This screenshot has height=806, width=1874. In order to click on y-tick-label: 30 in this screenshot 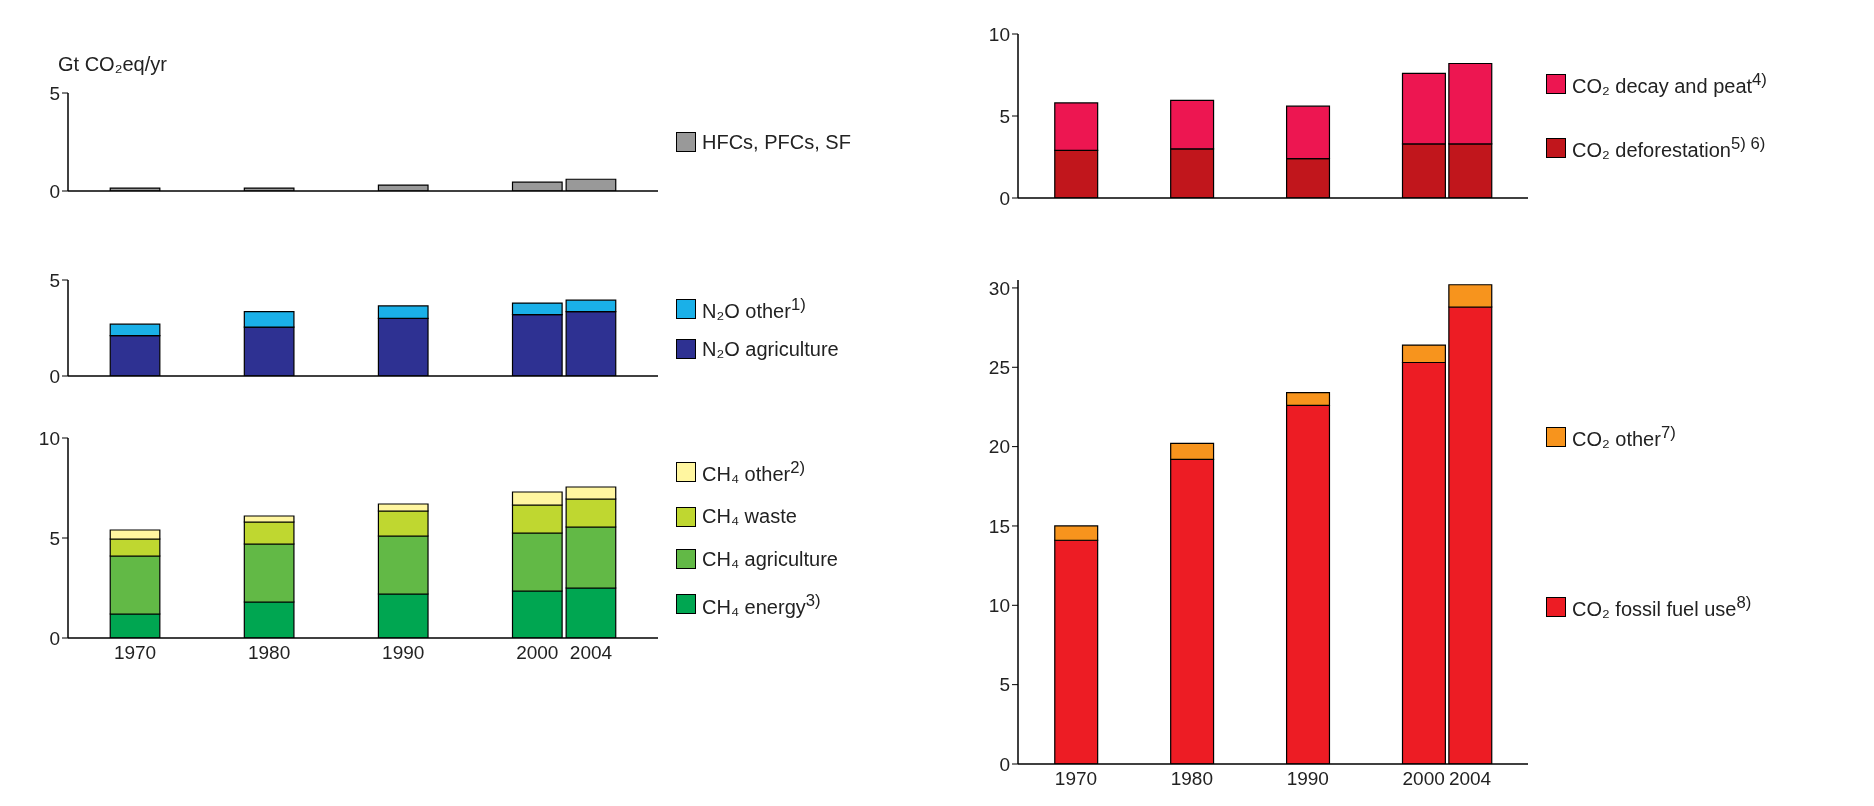, I will do `click(999, 288)`.